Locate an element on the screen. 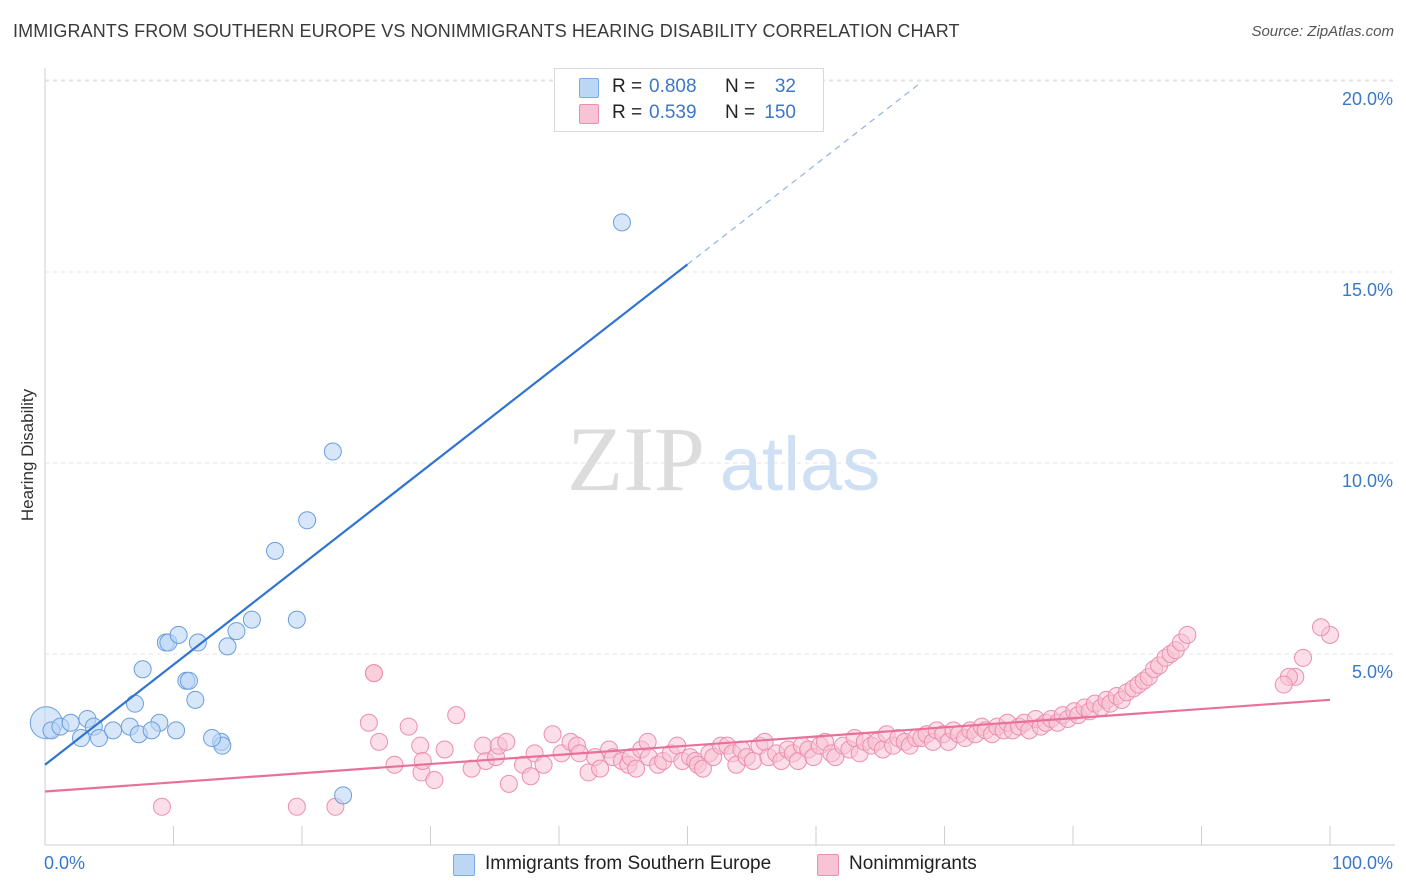 This screenshot has width=1406, height=892. bottom-legend-swatch-nonimmigrants is located at coordinates (828, 865).